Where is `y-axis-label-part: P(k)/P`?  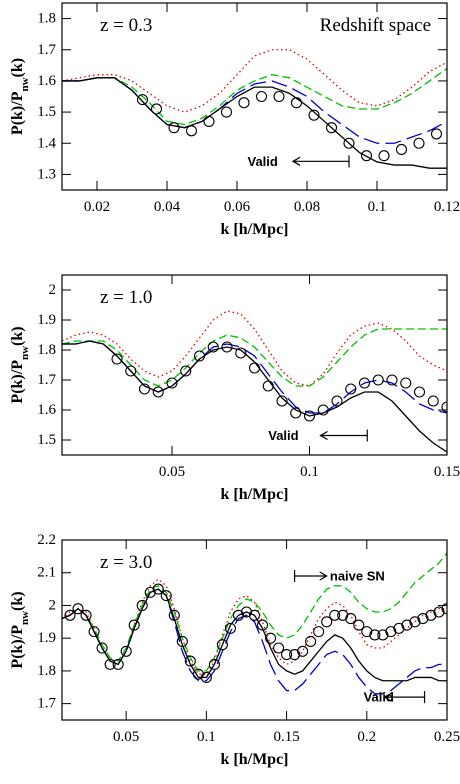 y-axis-label-part: P(k)/P is located at coordinates (17, 113).